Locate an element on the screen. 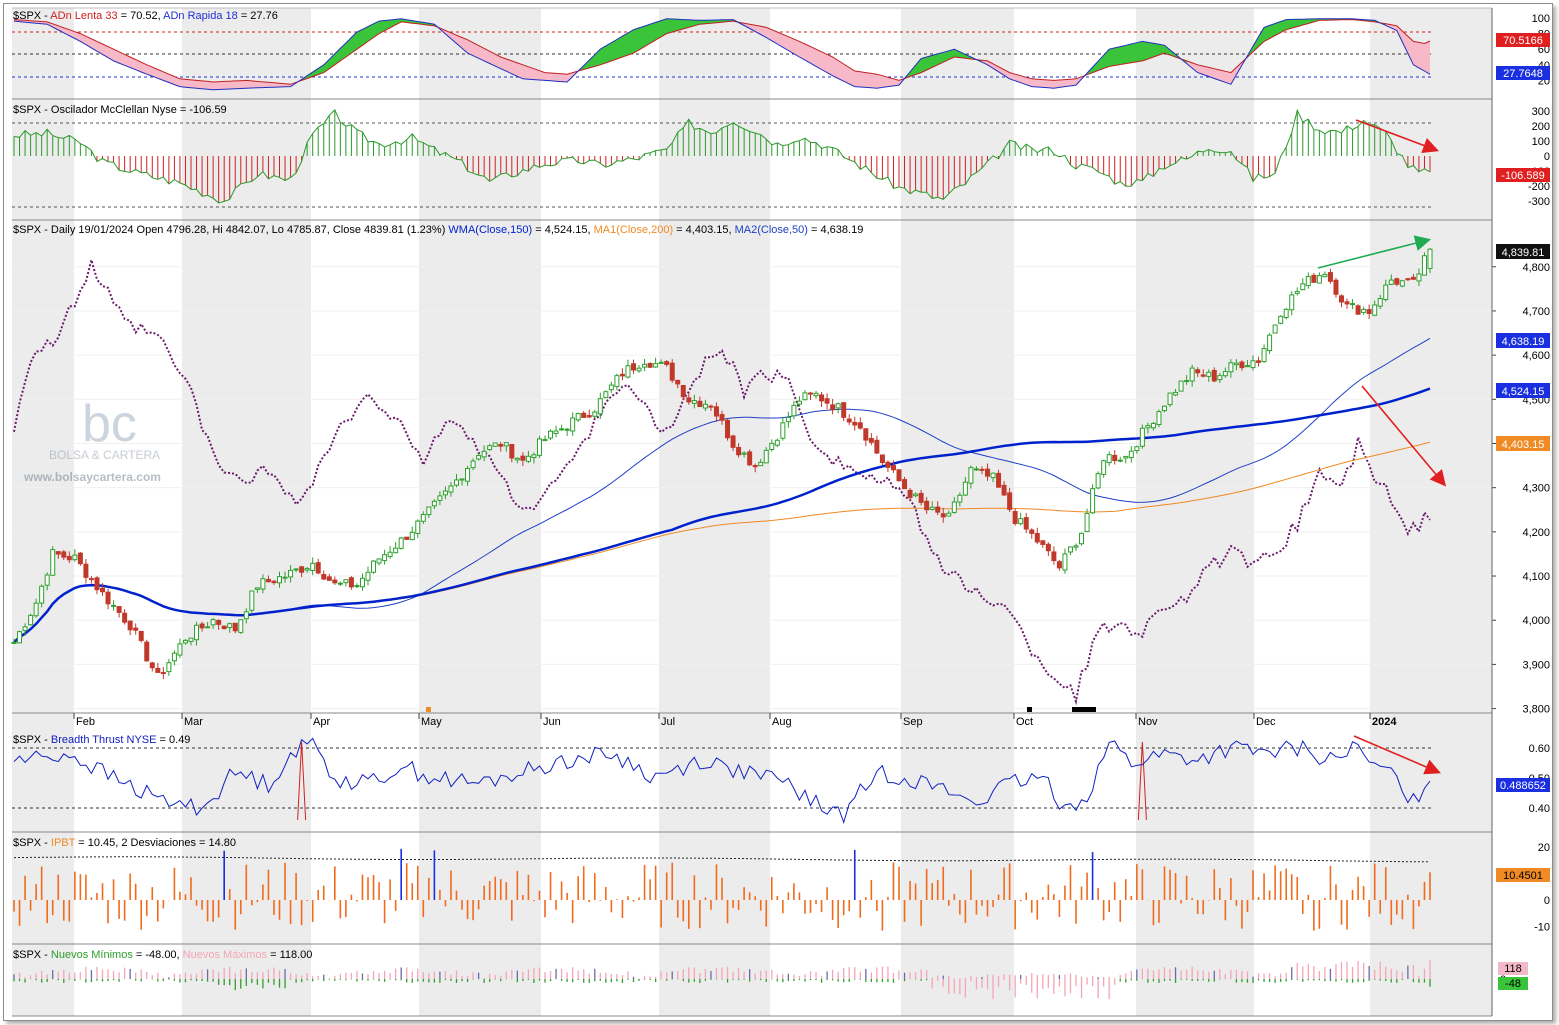 This screenshot has width=1559, height=1025. month-label: Oct is located at coordinates (1024, 722).